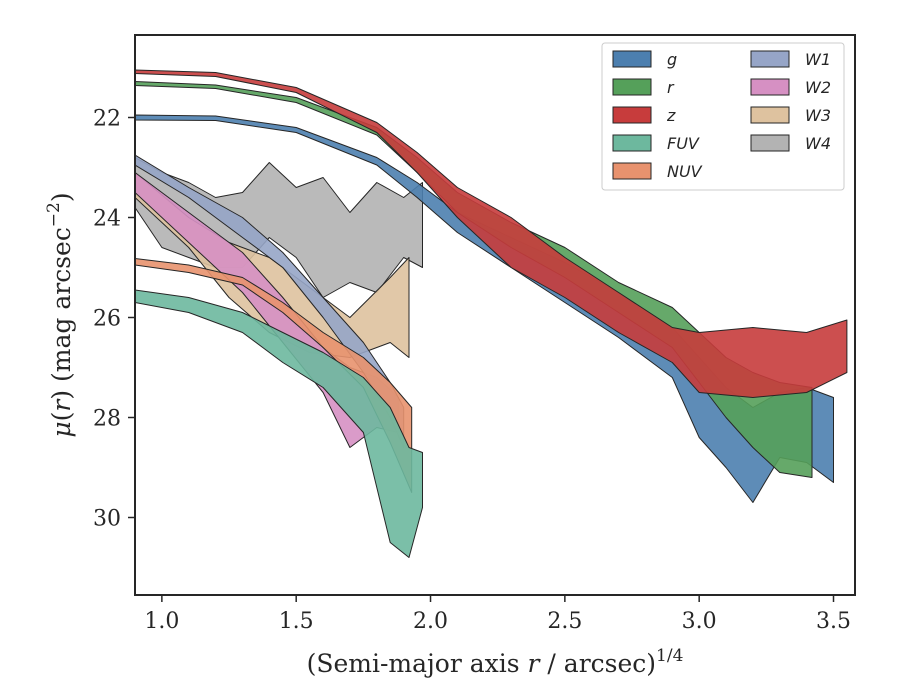 The width and height of the screenshot is (900, 700). I want to click on legend-label-nuv: NUV, so click(685, 171).